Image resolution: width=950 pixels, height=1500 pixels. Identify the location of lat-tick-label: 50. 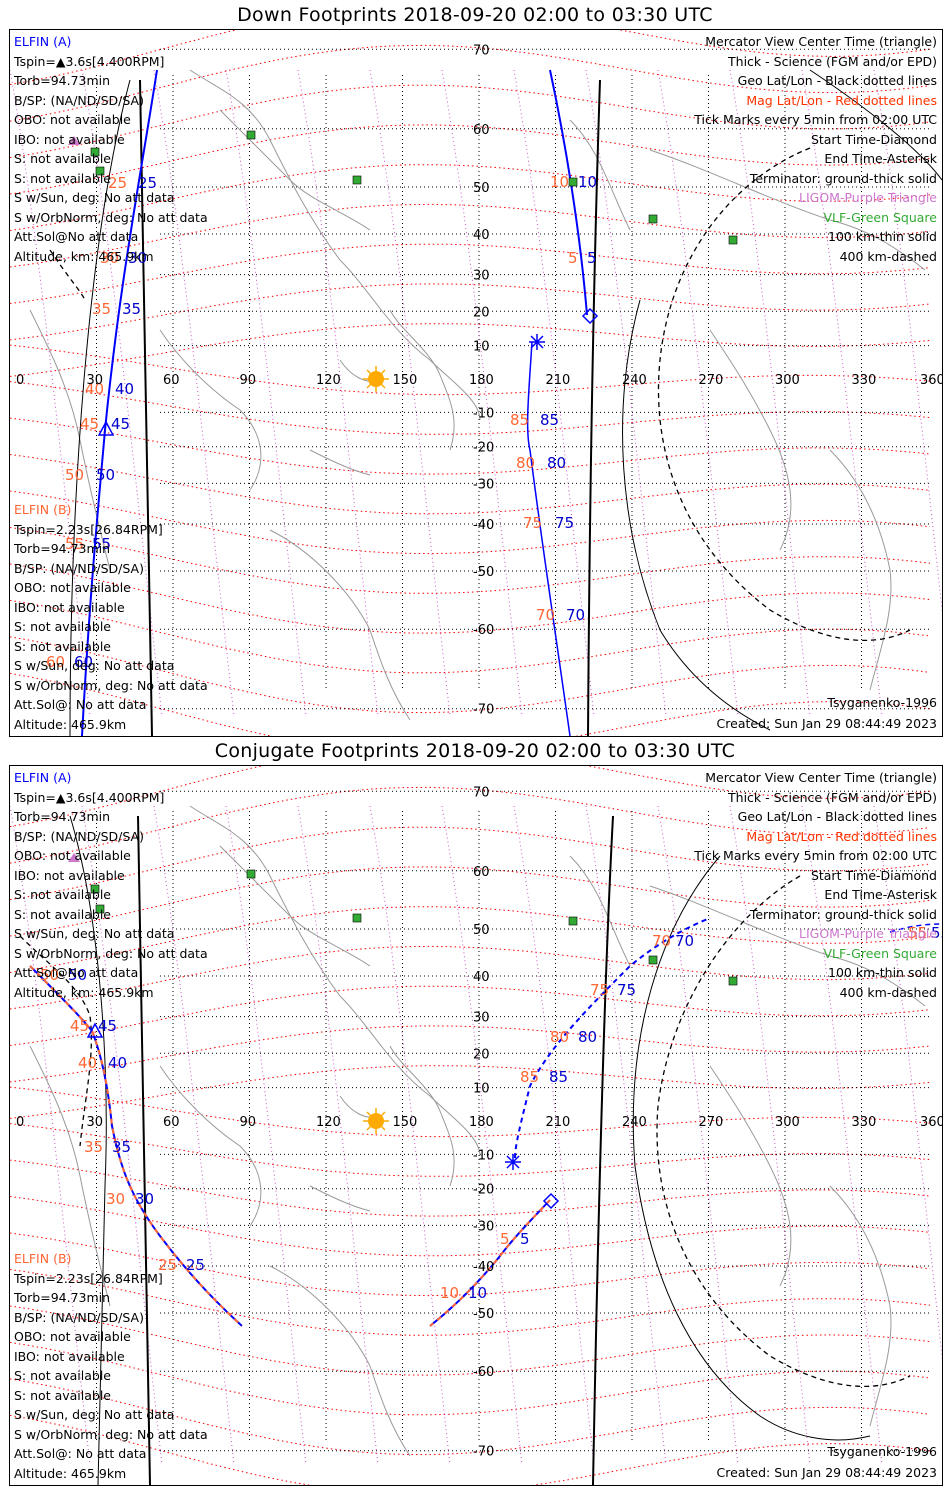
(481, 930).